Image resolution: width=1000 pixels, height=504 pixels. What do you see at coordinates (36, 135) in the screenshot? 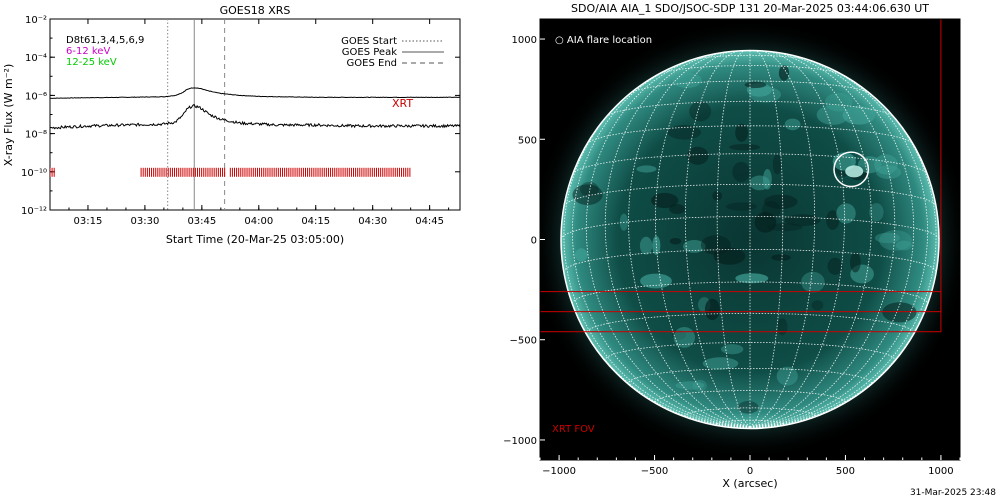
I see `y-tick-label: 10⁻⁸` at bounding box center [36, 135].